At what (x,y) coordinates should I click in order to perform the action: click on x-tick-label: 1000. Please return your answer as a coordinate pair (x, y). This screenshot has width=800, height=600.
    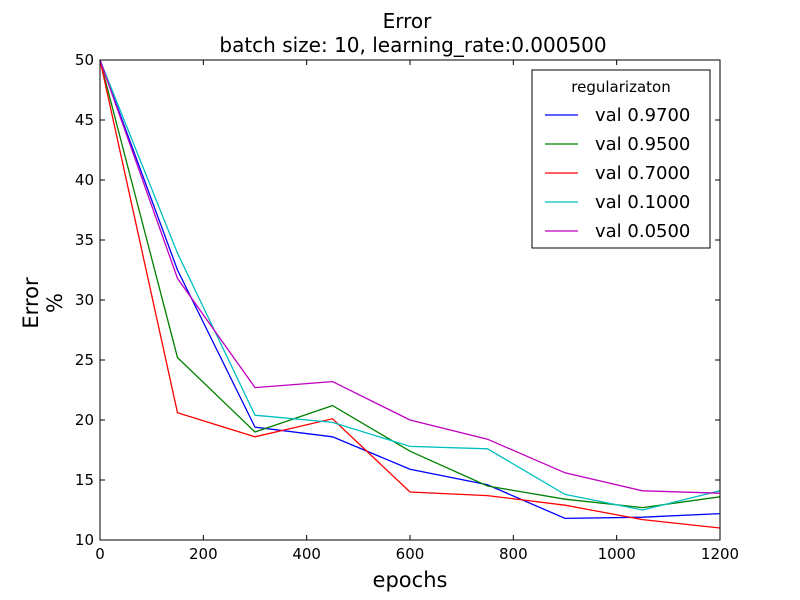
    Looking at the image, I should click on (617, 554).